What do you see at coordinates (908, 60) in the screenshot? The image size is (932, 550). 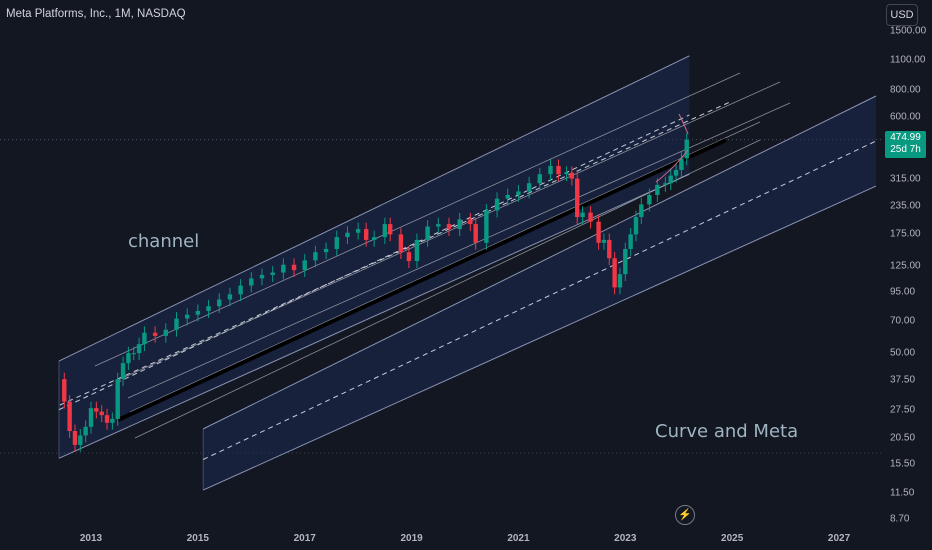 I see `y-tick-label: 1100.00` at bounding box center [908, 60].